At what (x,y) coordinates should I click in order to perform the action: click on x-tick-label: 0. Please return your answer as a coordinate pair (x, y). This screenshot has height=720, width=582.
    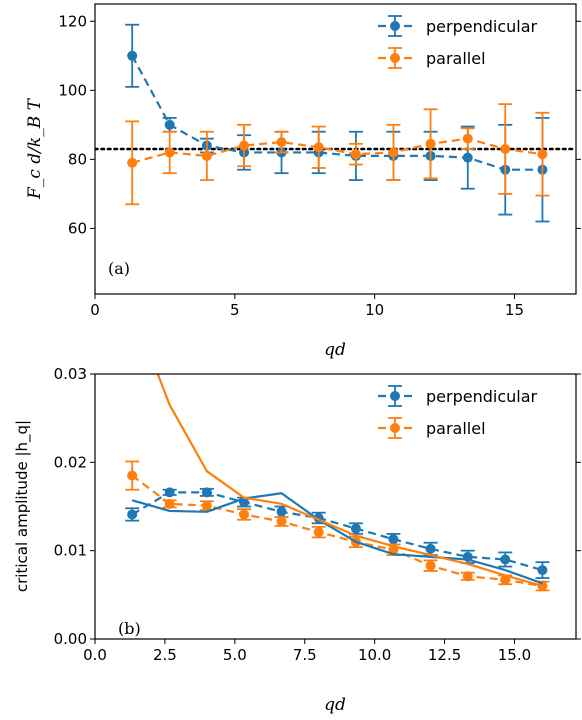
    Looking at the image, I should click on (95, 310).